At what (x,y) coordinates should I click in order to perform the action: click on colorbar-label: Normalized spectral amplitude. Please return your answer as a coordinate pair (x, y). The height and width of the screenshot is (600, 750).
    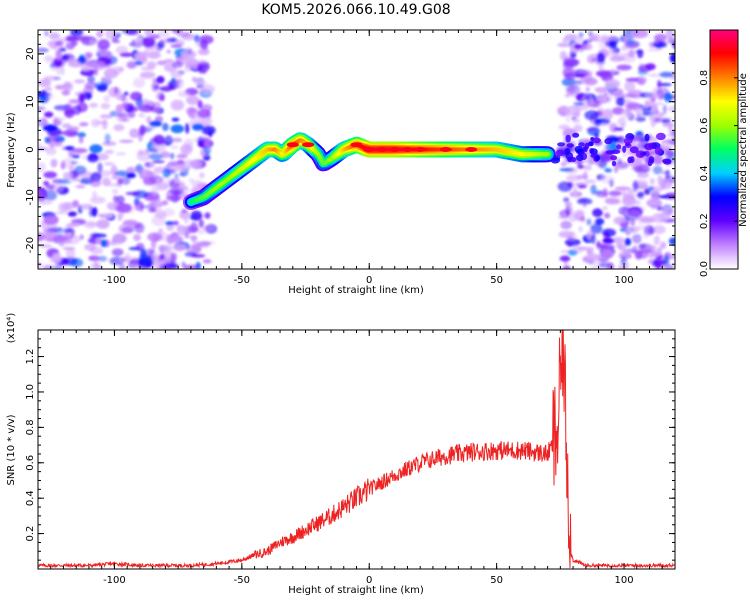
    Looking at the image, I should click on (743, 150).